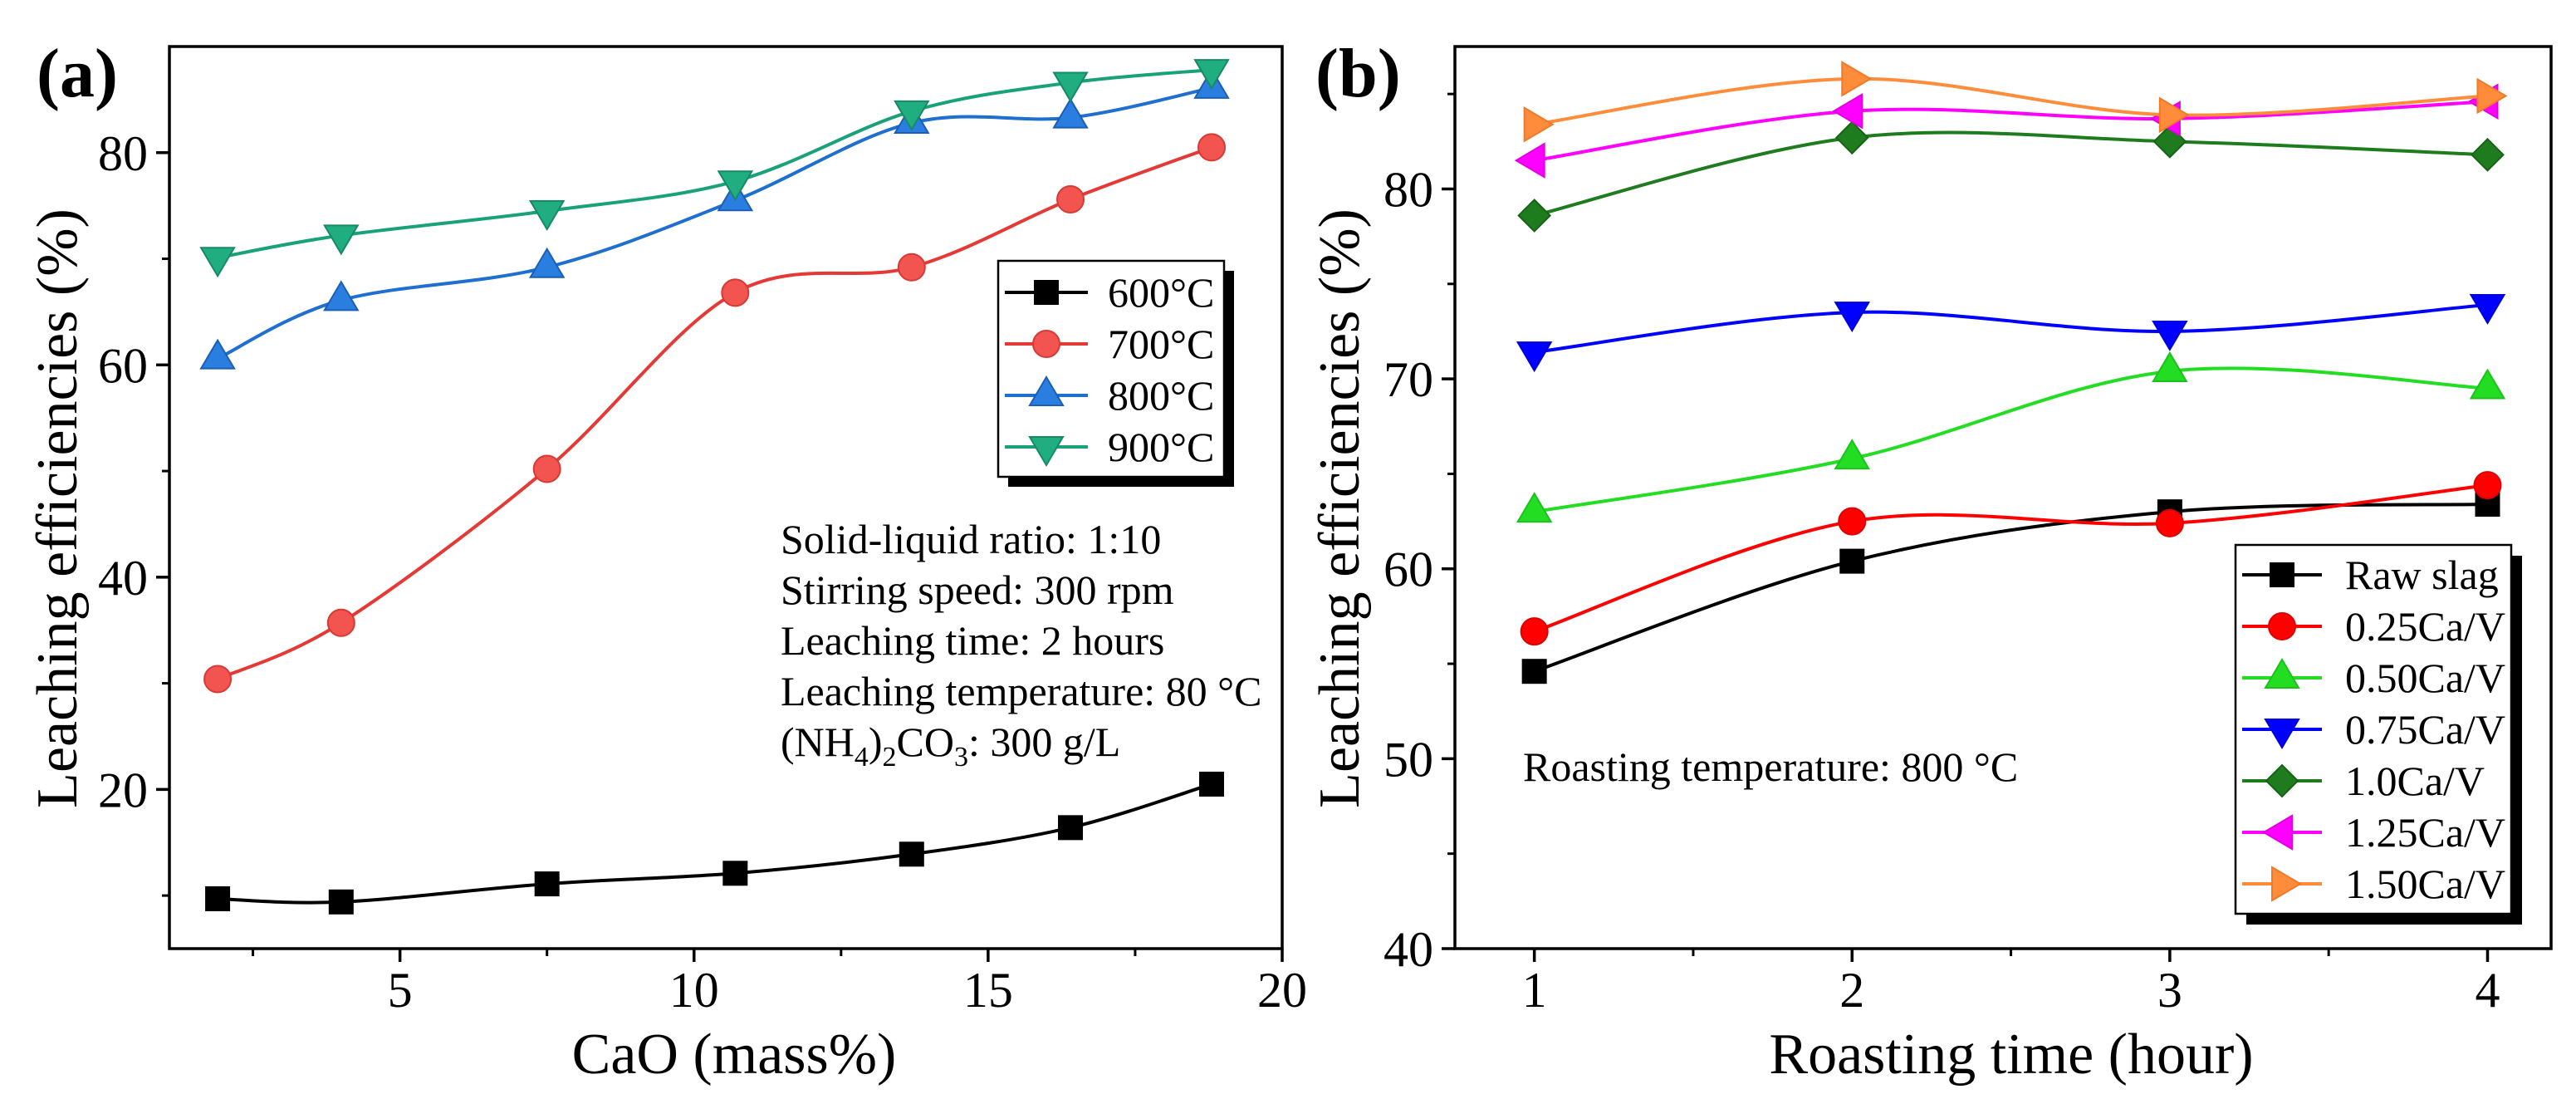 The height and width of the screenshot is (1094, 2576). What do you see at coordinates (1022, 691) in the screenshot?
I see `note-line-leaching-temperature: Leaching temperature: 80 °C` at bounding box center [1022, 691].